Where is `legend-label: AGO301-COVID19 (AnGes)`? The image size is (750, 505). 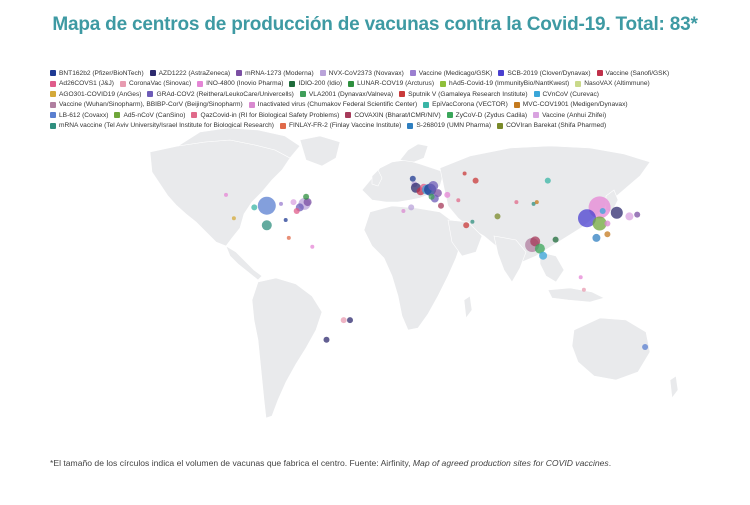
legend-label: AGO301-COVID19 (AnGes) is located at coordinates (100, 94).